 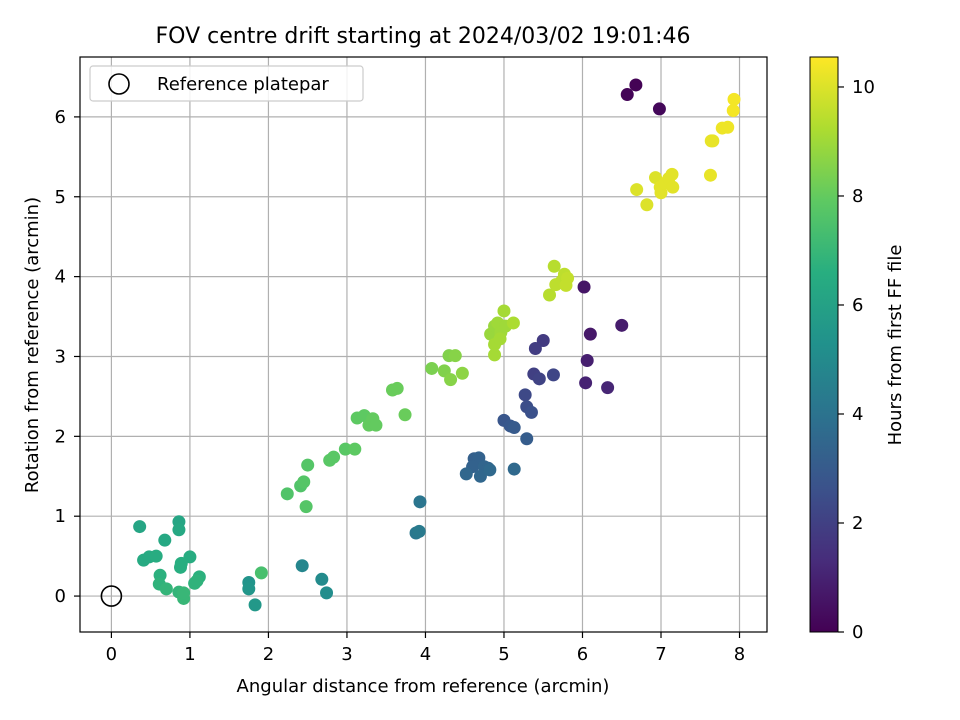 What do you see at coordinates (856, 360) in the screenshot?
I see `colorbar-ticks: 0 2 4 6 8 10` at bounding box center [856, 360].